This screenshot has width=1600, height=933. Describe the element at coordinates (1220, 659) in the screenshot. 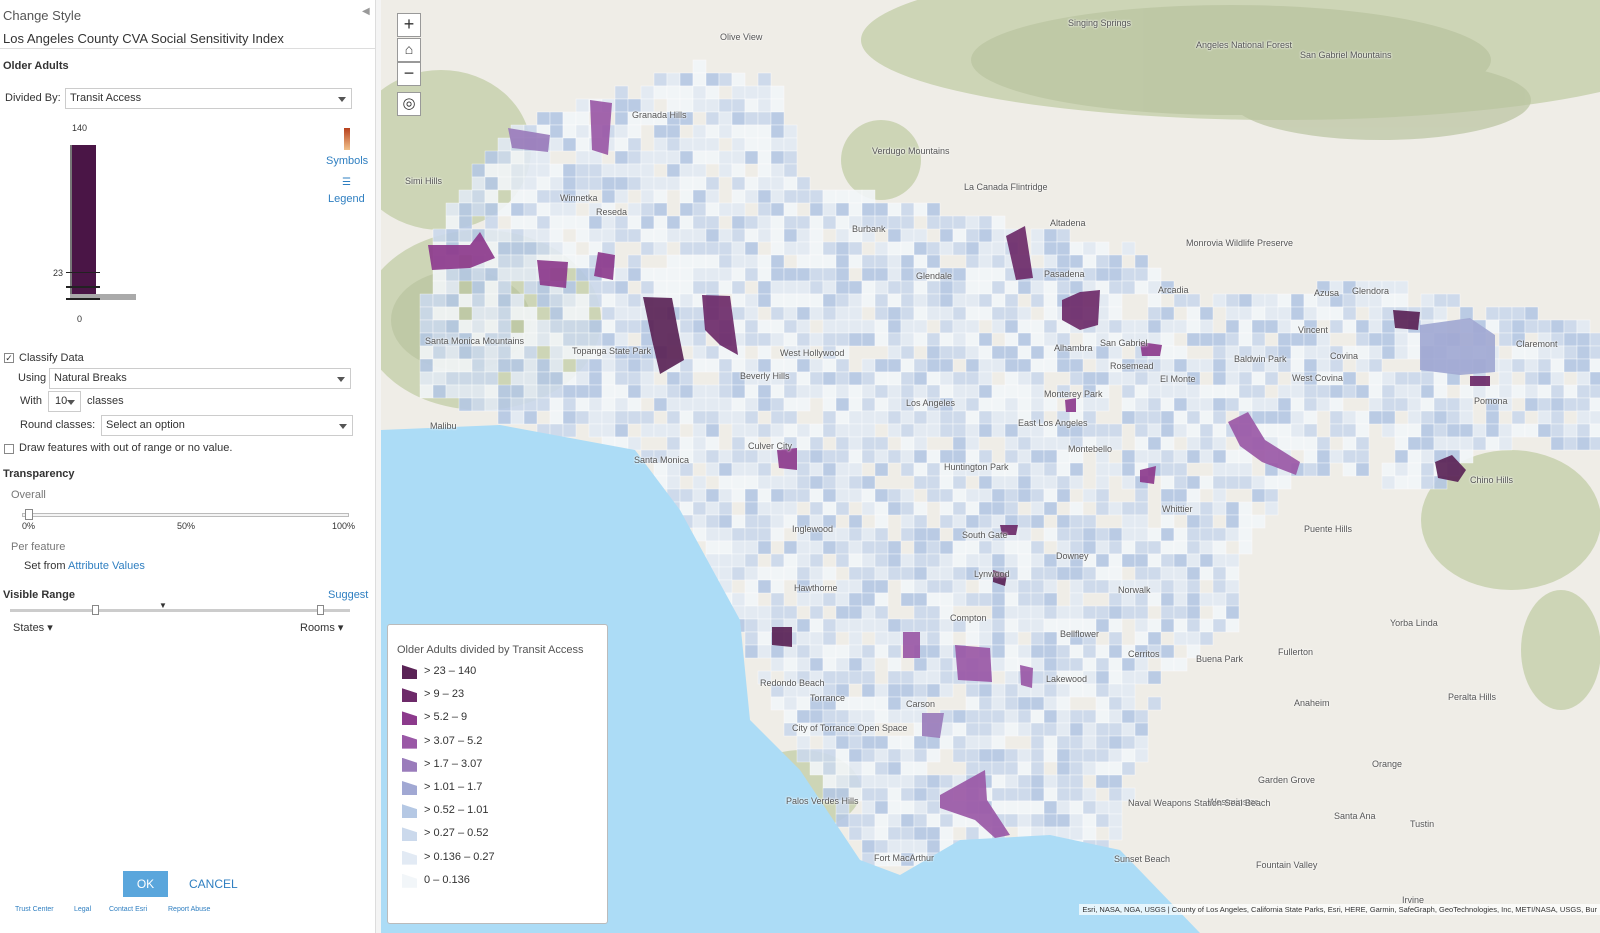

I see `place-label: Buena Park` at that location.